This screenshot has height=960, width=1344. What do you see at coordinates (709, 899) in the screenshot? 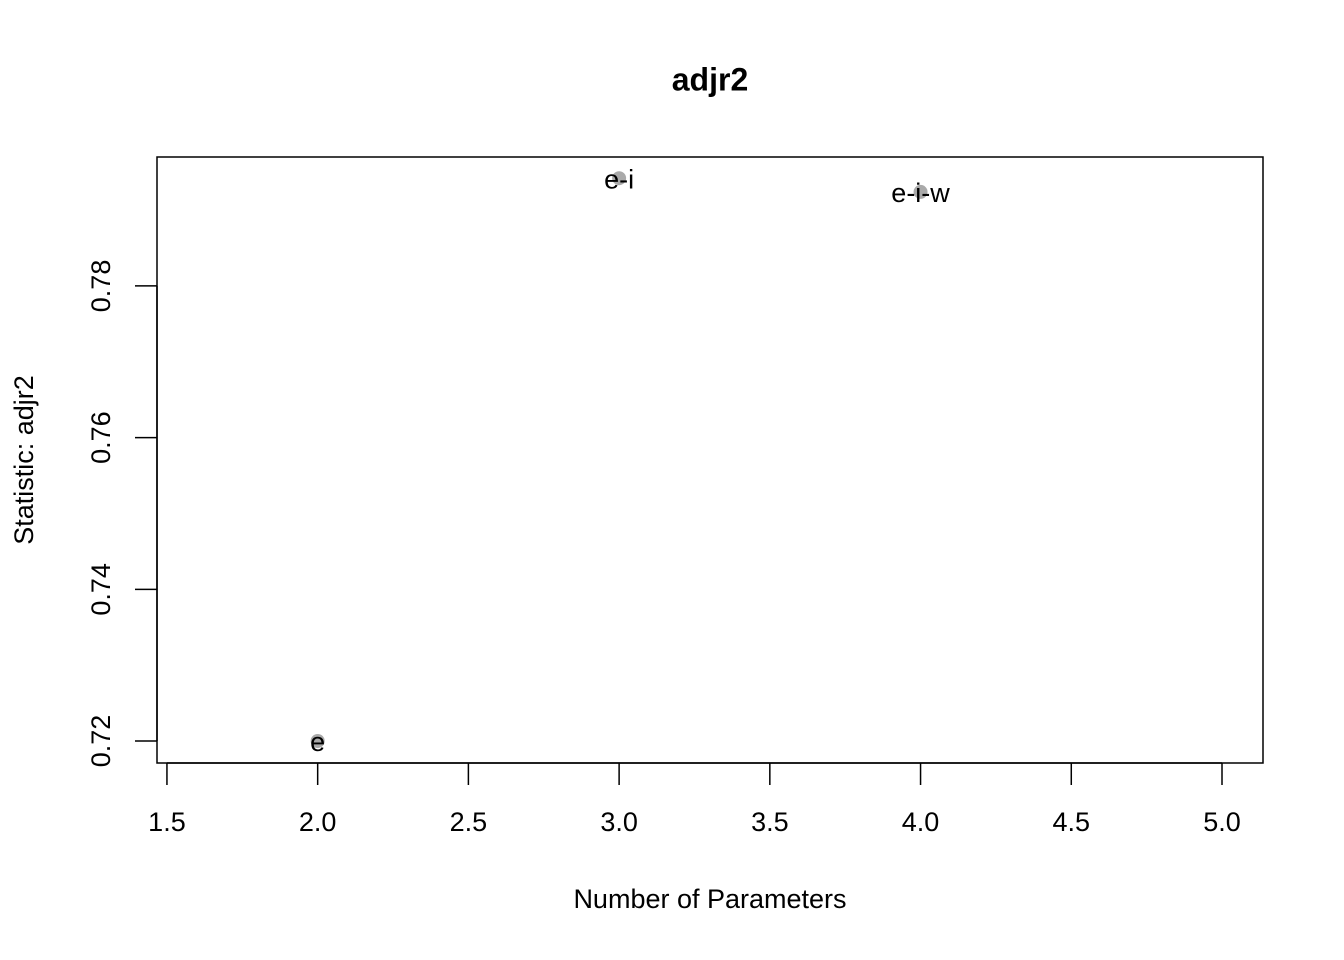
I see `x-axis-label: Number of Parameters` at bounding box center [709, 899].